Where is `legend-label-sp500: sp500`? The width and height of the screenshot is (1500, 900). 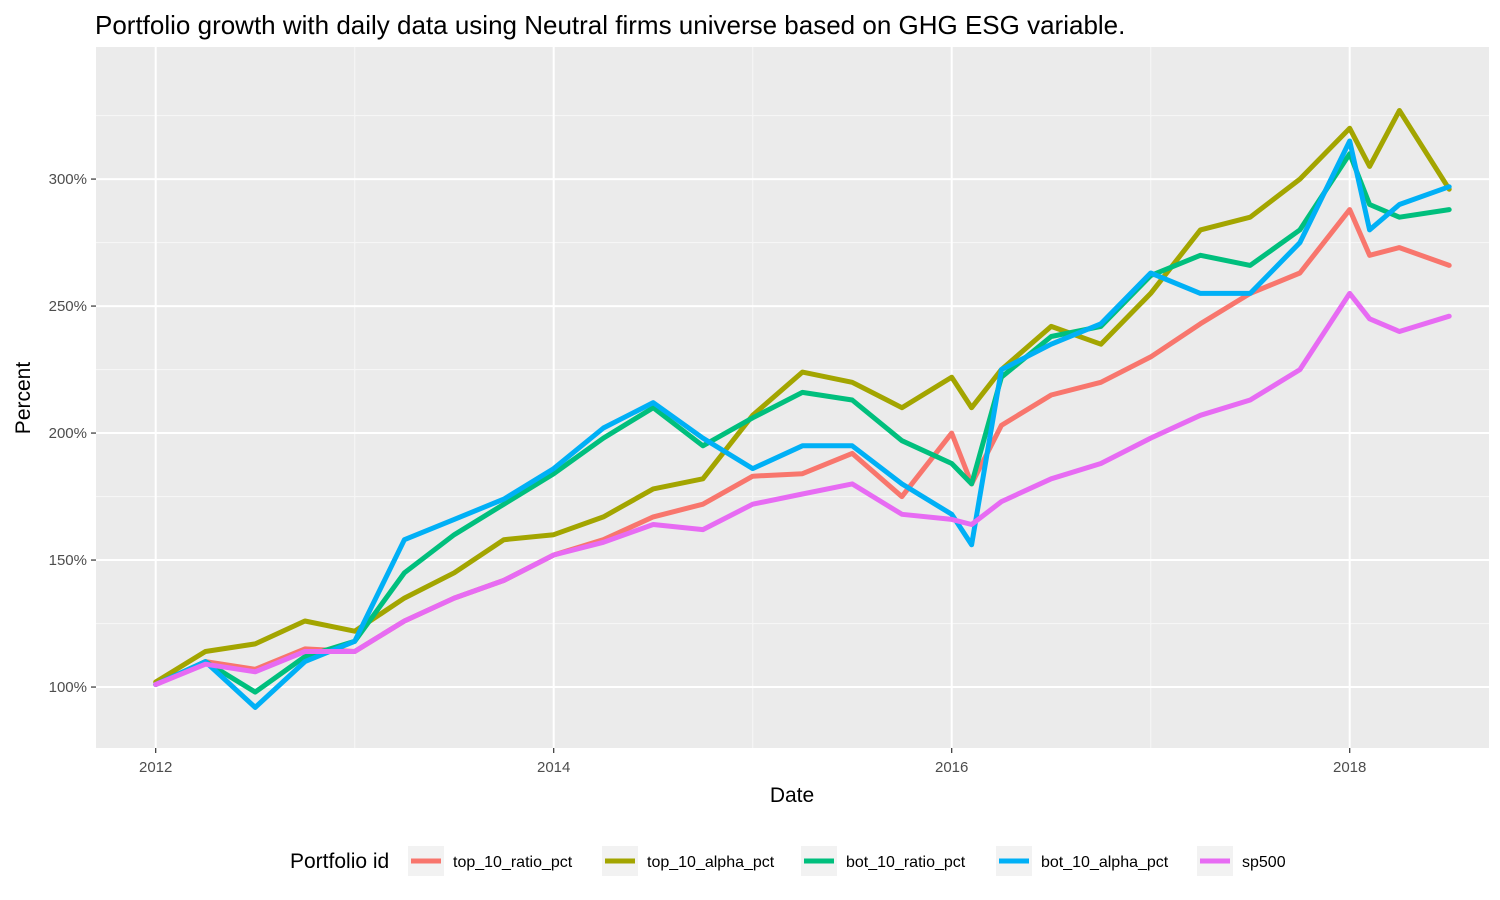 legend-label-sp500: sp500 is located at coordinates (1264, 862).